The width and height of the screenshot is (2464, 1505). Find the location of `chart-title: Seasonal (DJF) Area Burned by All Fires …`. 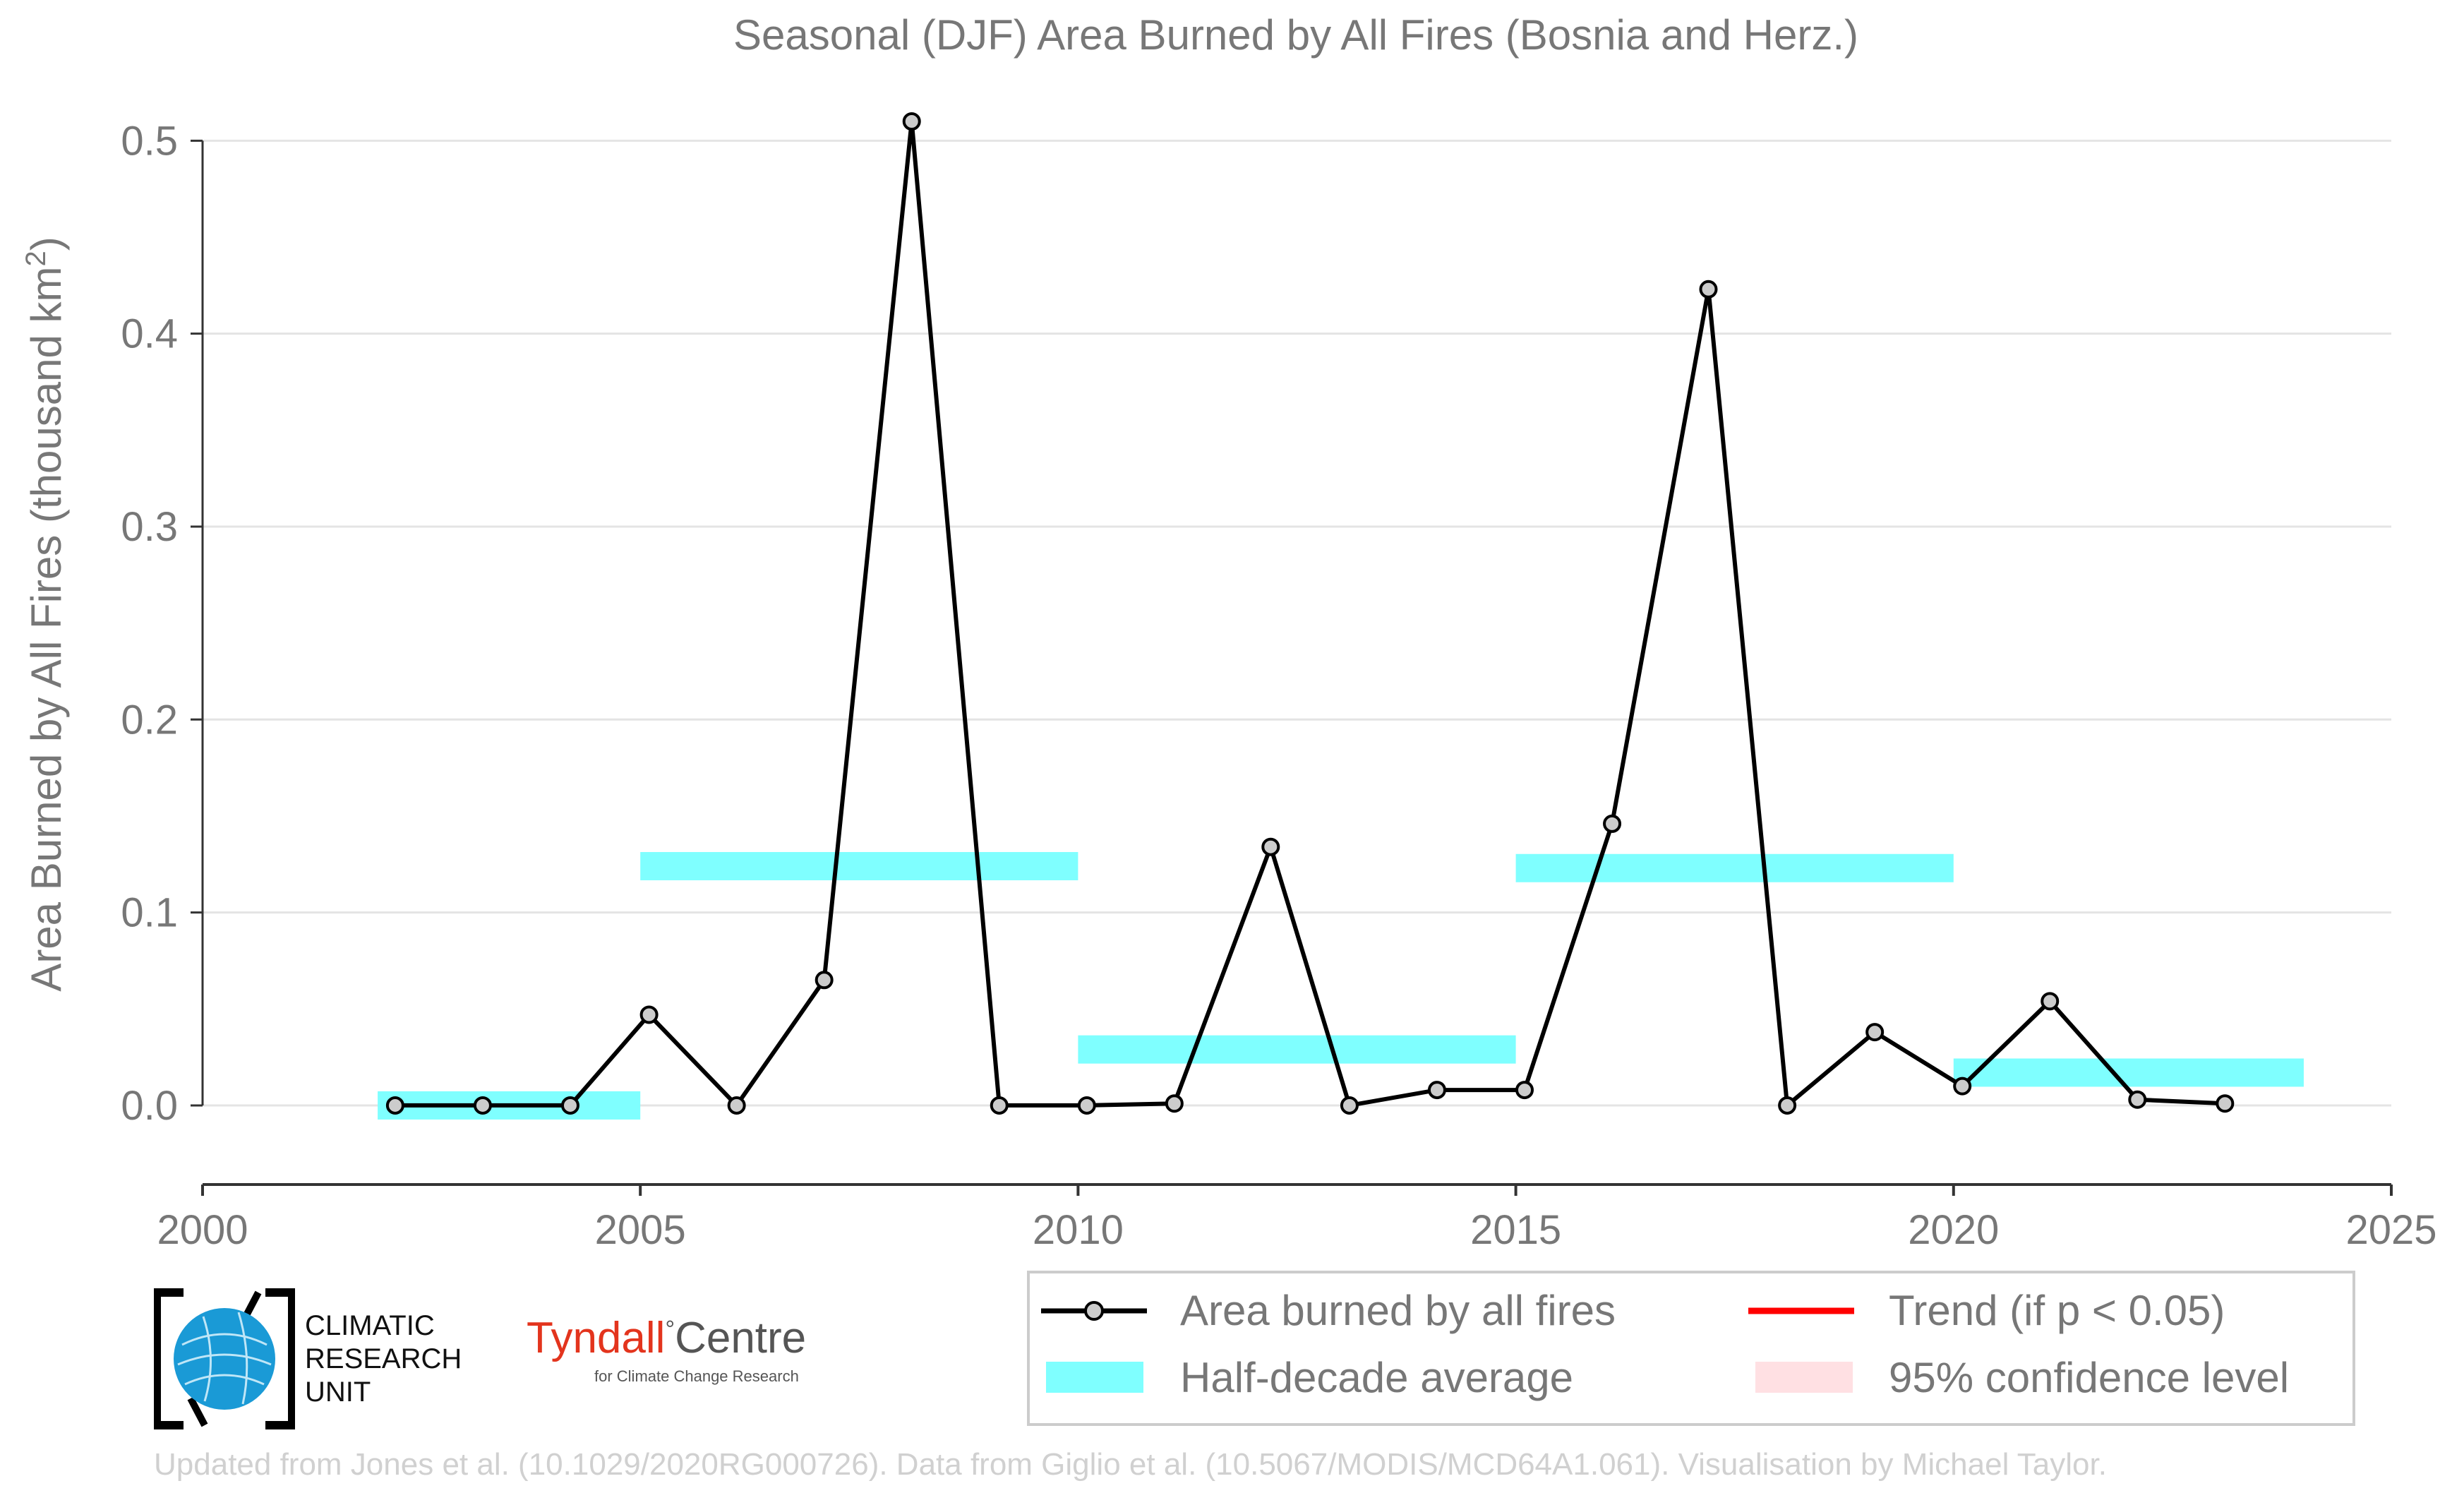

chart-title: Seasonal (DJF) Area Burned by All Fires … is located at coordinates (1295, 35).